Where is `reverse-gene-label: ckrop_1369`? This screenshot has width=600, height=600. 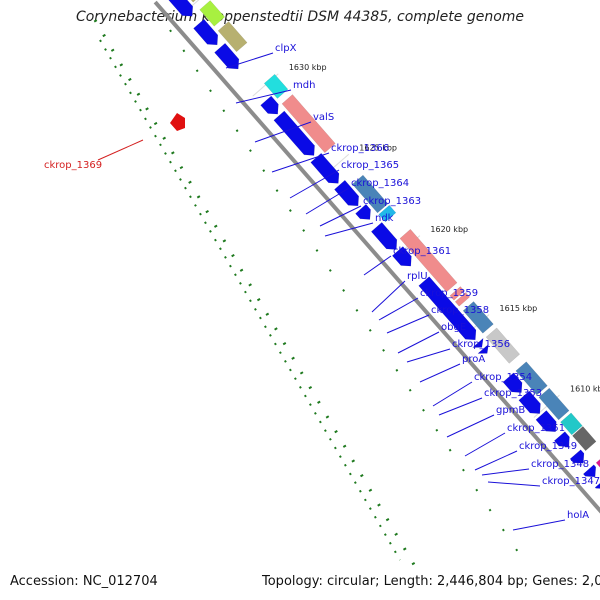
reverse-gene-label: ckrop_1369 is located at coordinates (73, 165).